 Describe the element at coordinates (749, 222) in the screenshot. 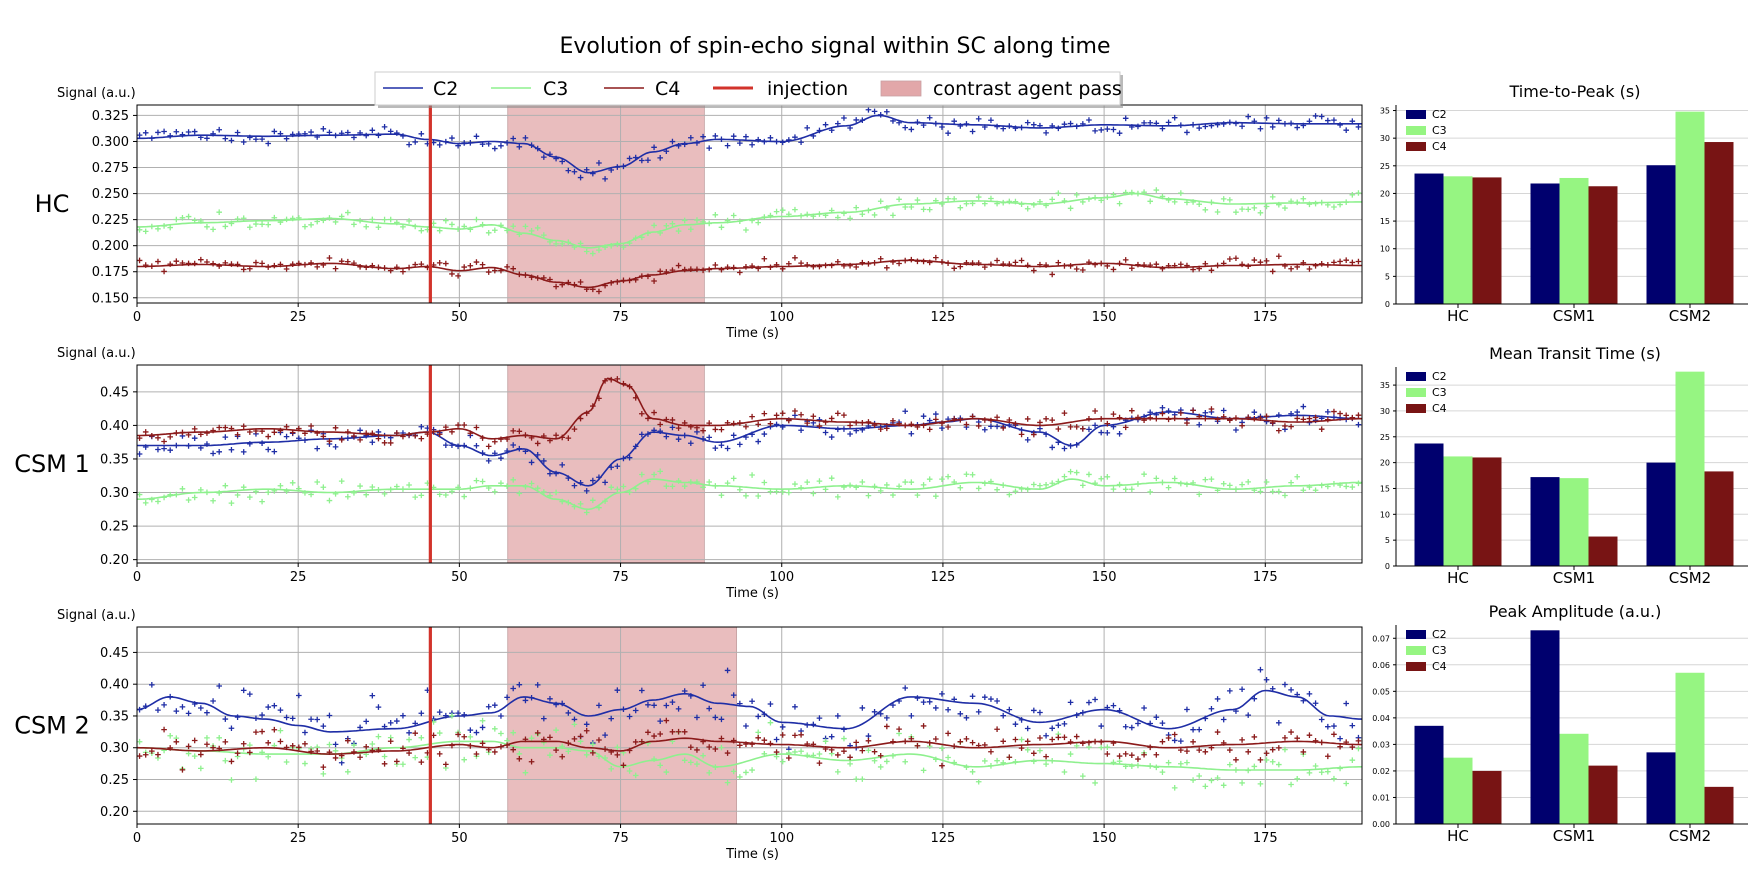

I see `series-c3` at that location.